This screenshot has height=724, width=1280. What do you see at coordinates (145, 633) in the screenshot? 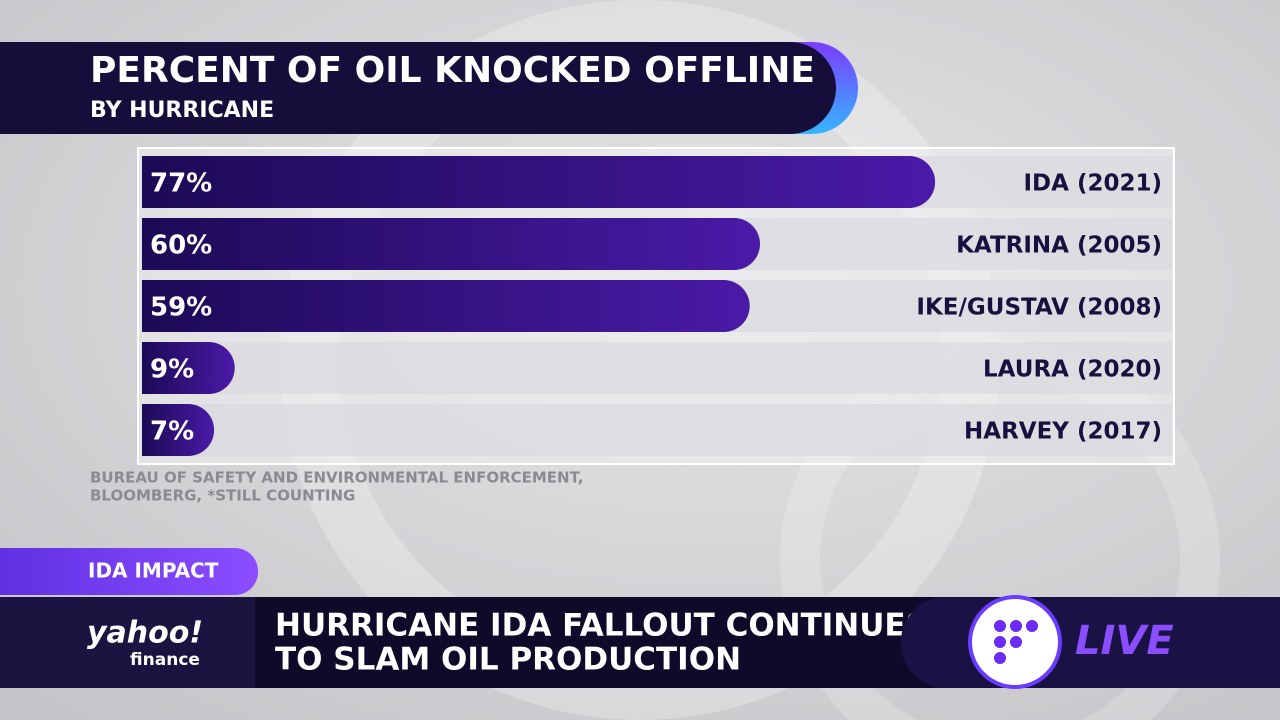
I see `logo: yahoo!` at bounding box center [145, 633].